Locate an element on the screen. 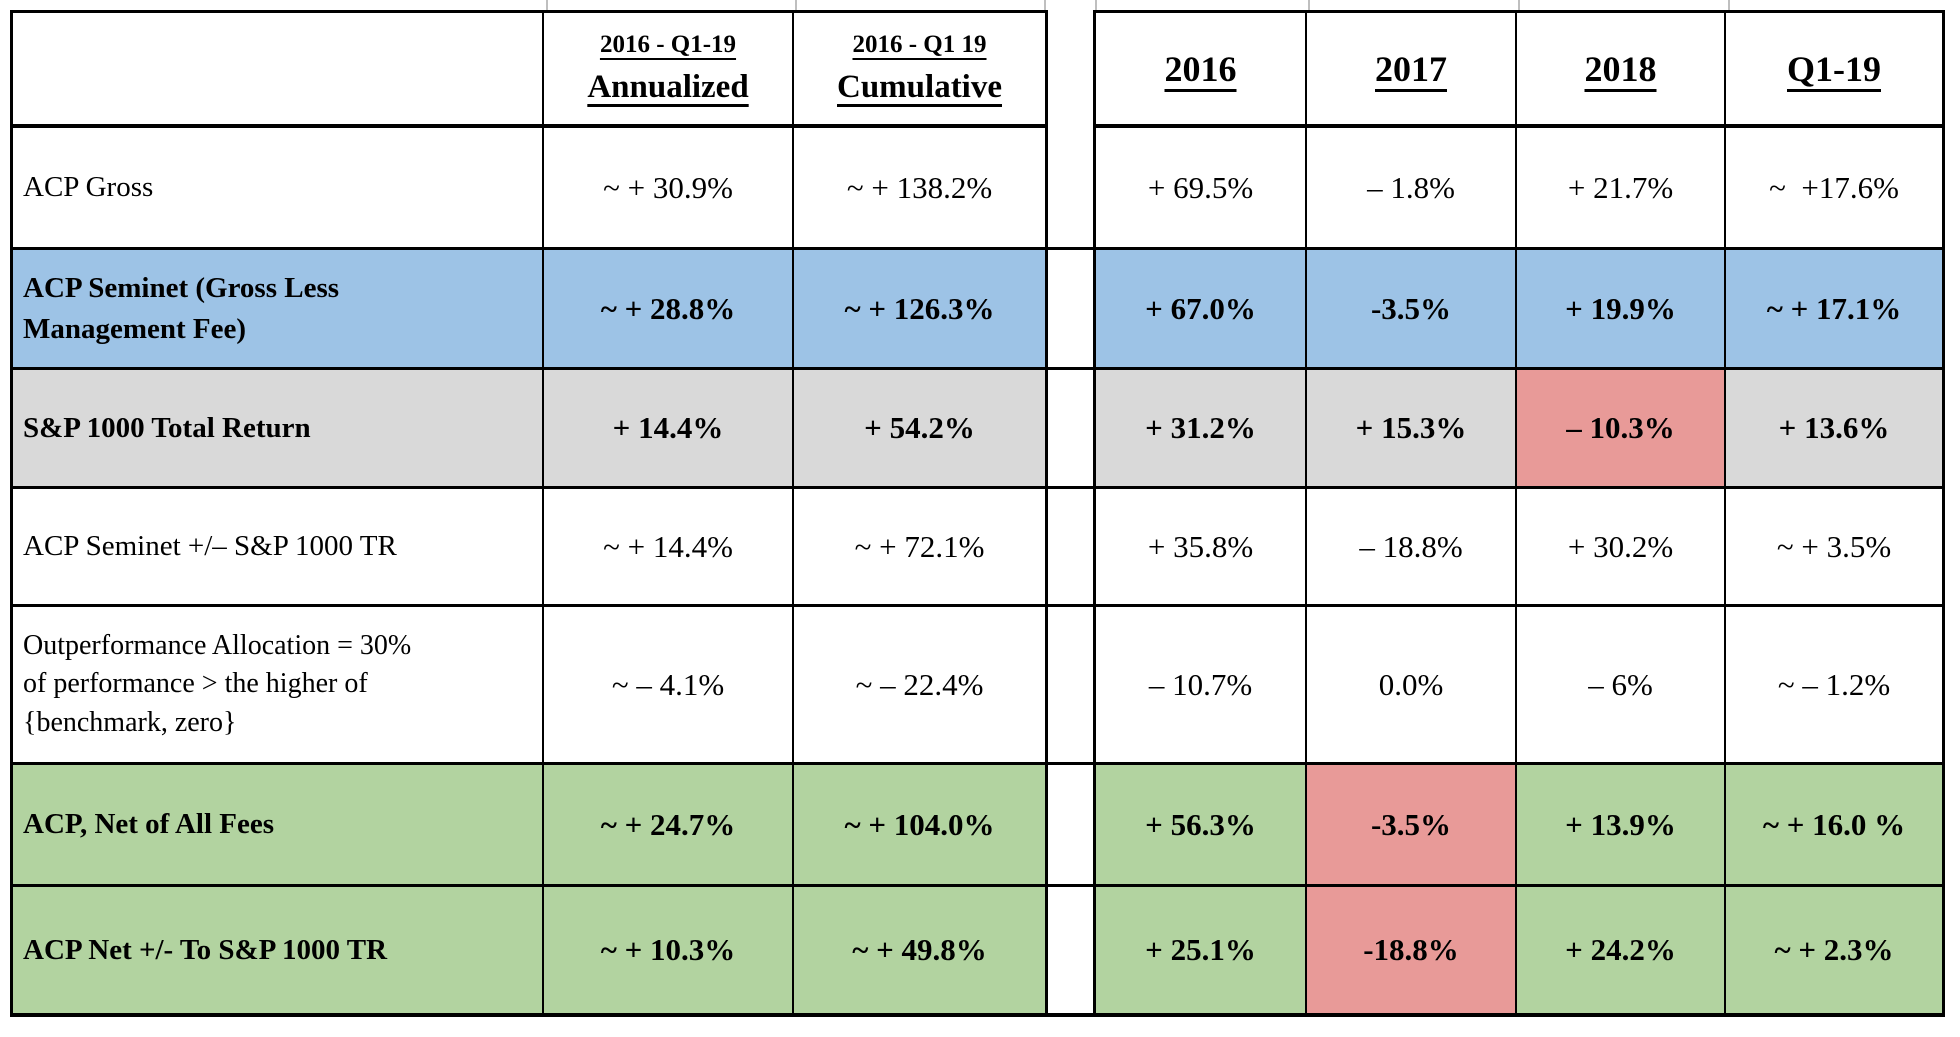  value-cell: ~ + 28.8% is located at coordinates (669, 310).